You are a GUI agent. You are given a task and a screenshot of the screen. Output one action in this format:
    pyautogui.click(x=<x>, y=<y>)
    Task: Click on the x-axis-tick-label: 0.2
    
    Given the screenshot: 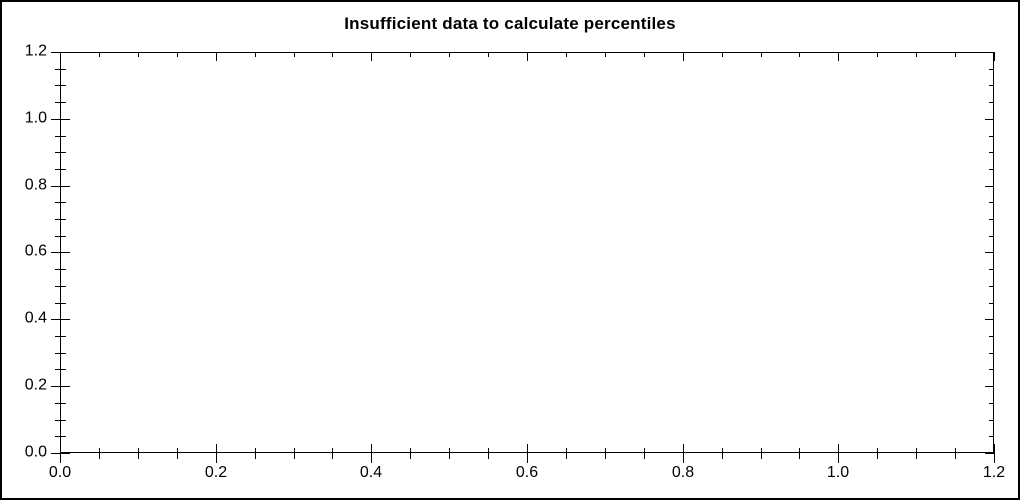 What is the action you would take?
    pyautogui.click(x=216, y=472)
    